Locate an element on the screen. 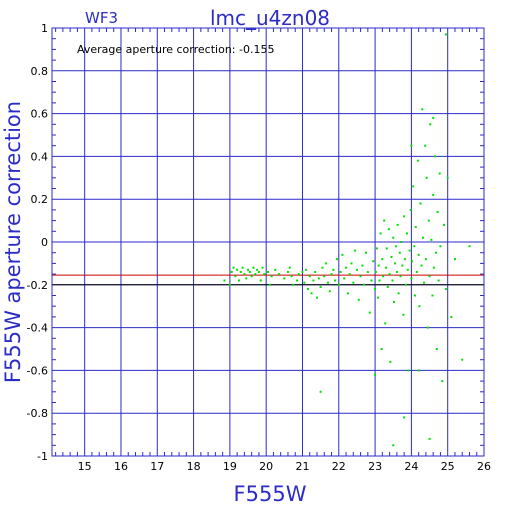 This screenshot has height=512, width=512. x-axis-label: F555W is located at coordinates (270, 494).